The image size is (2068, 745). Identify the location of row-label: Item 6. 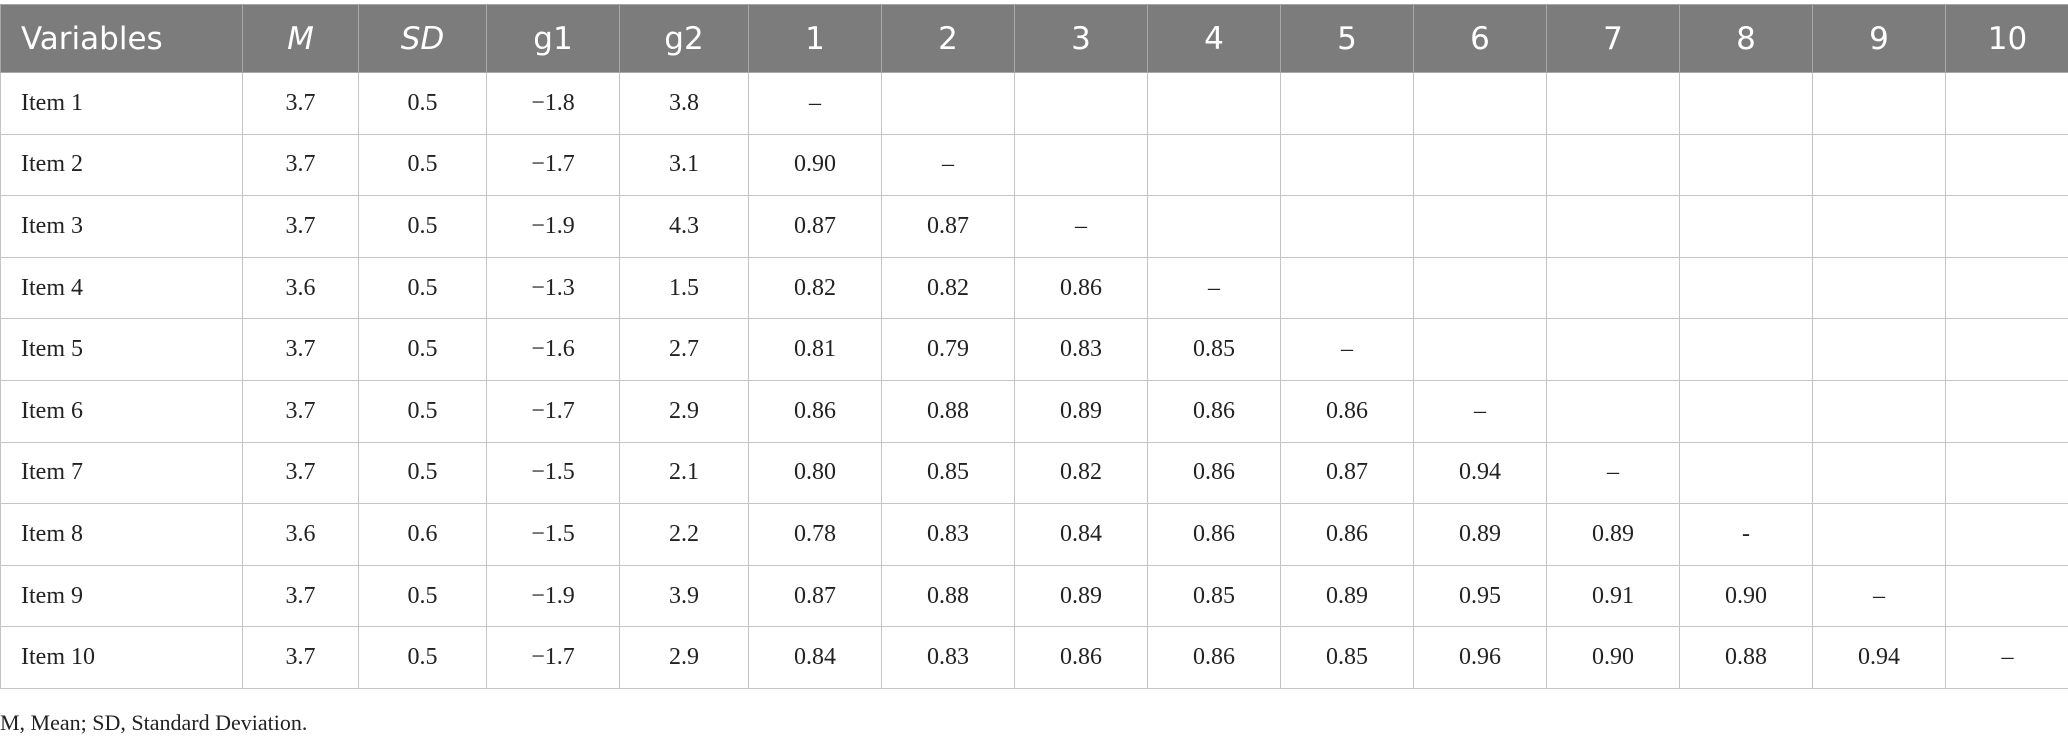
(121, 411).